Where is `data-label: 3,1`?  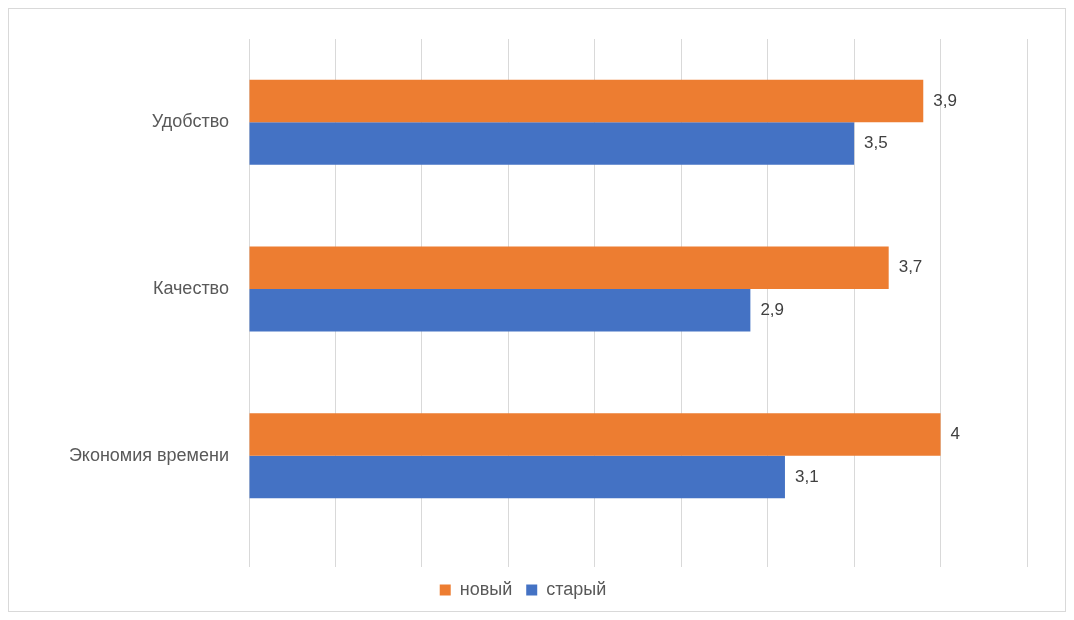
data-label: 3,1 is located at coordinates (806, 476).